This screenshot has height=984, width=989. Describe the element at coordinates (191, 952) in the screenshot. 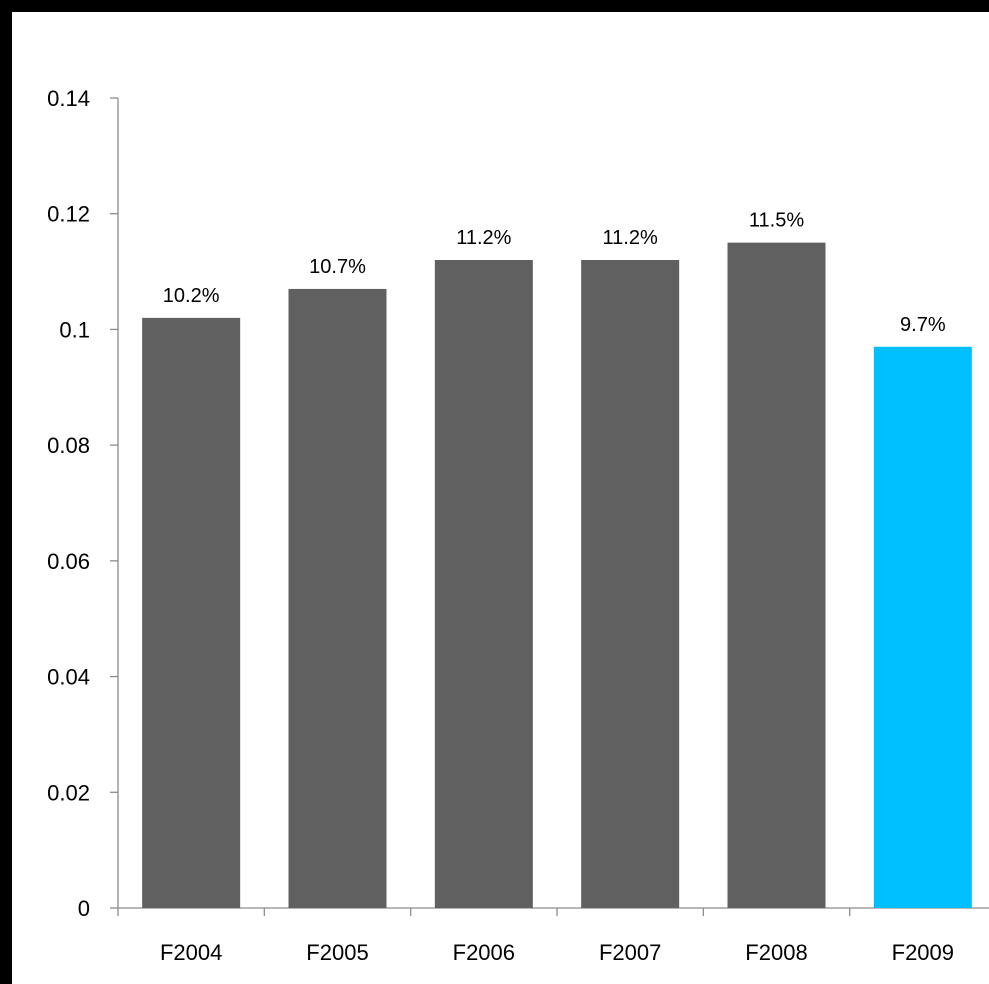

I see `category-label: F2004` at that location.